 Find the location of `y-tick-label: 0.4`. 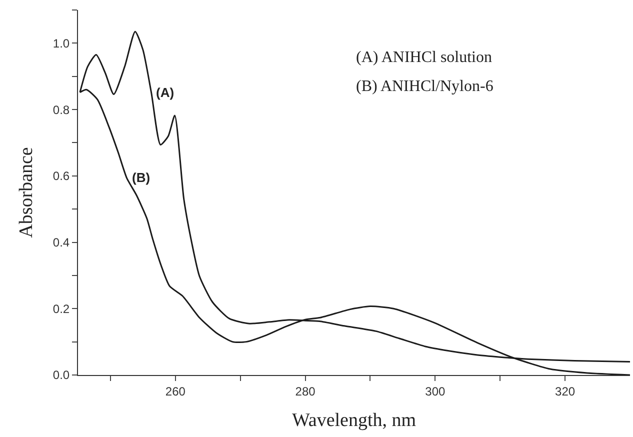

y-tick-label: 0.4 is located at coordinates (61, 242).